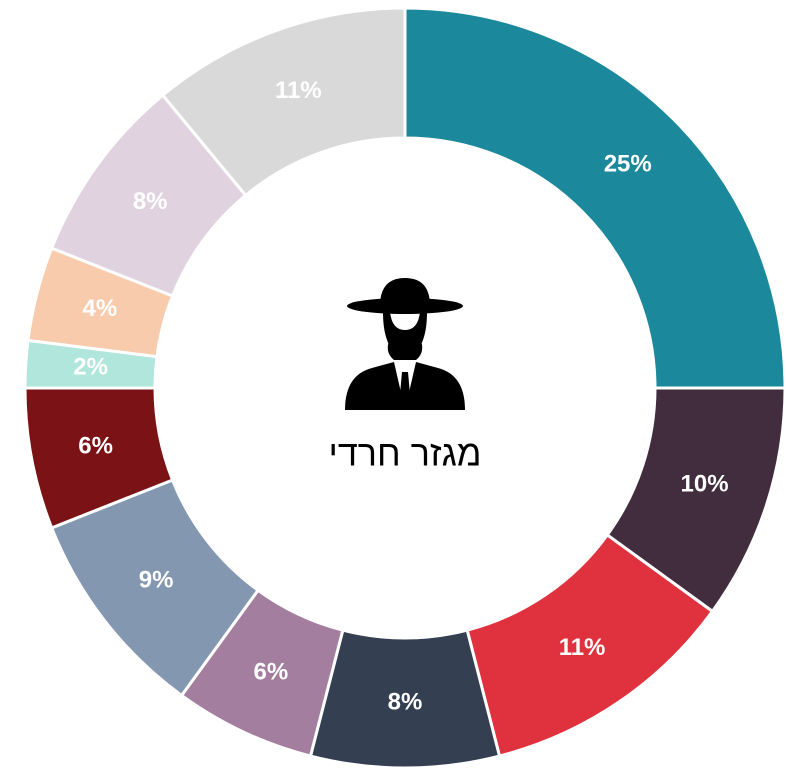  I want to click on center-label: מגזר חרדי, so click(404, 453).